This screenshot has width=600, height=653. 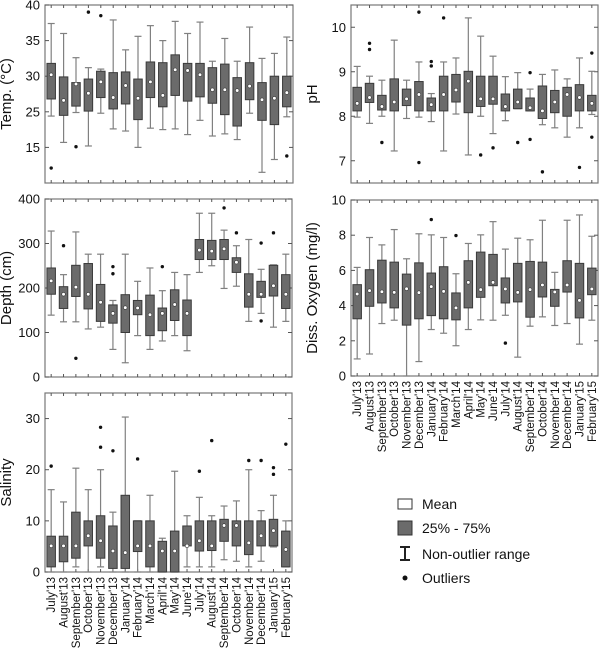 What do you see at coordinates (432, 408) in the screenshot?
I see `x-tick-label: January'14` at bounding box center [432, 408].